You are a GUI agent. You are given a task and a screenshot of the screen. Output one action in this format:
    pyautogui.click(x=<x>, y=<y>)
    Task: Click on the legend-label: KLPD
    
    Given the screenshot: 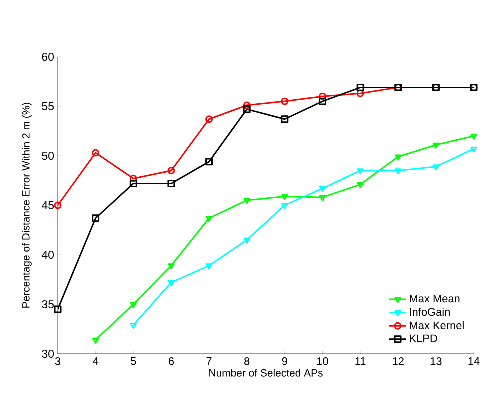 What is the action you would take?
    pyautogui.click(x=424, y=338)
    